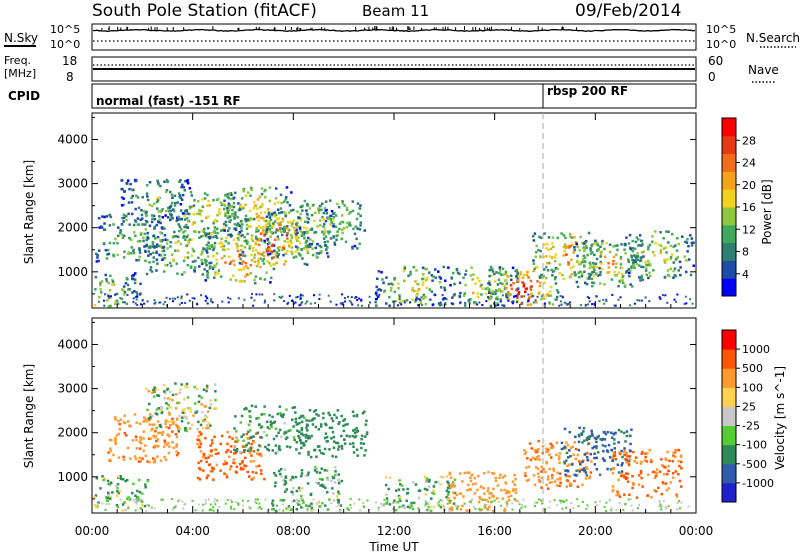  Describe the element at coordinates (729, 359) in the screenshot. I see `velocity-colorbar-swatch` at that location.